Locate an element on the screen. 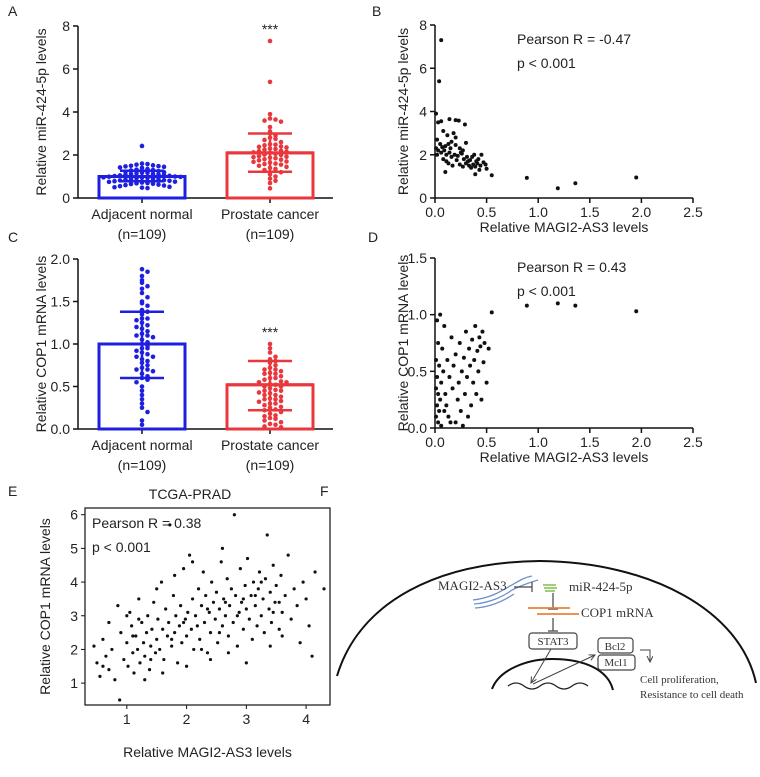 Image resolution: width=760 pixels, height=777 pixels. y-tick-label: 1.5 is located at coordinates (61, 302).